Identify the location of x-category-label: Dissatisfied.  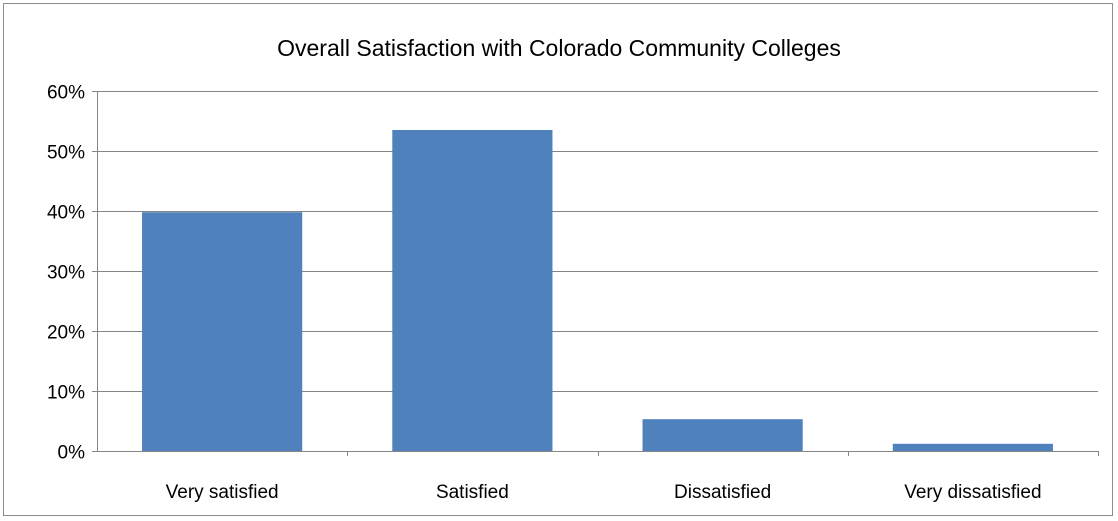
(722, 492).